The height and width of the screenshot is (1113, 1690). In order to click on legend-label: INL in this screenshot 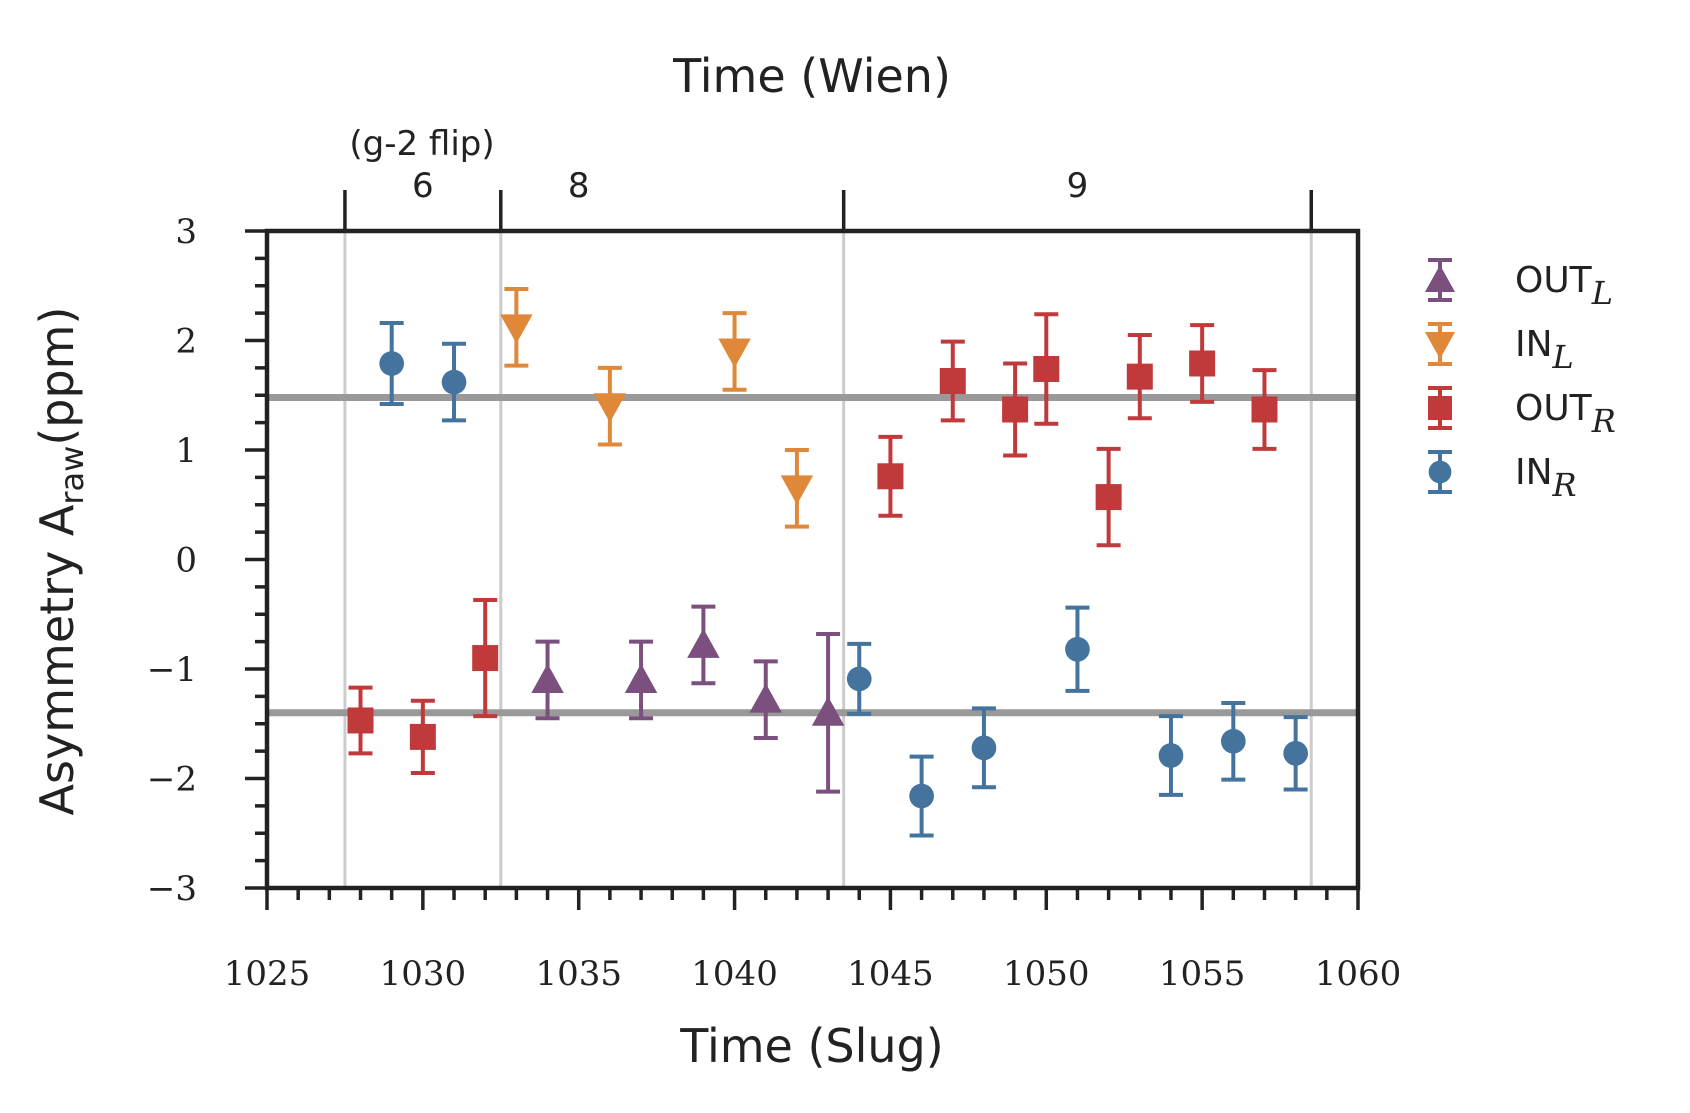, I will do `click(1544, 350)`.